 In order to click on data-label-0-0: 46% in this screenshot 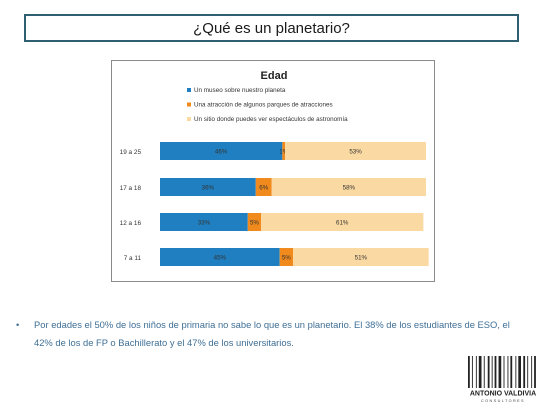, I will do `click(221, 152)`.